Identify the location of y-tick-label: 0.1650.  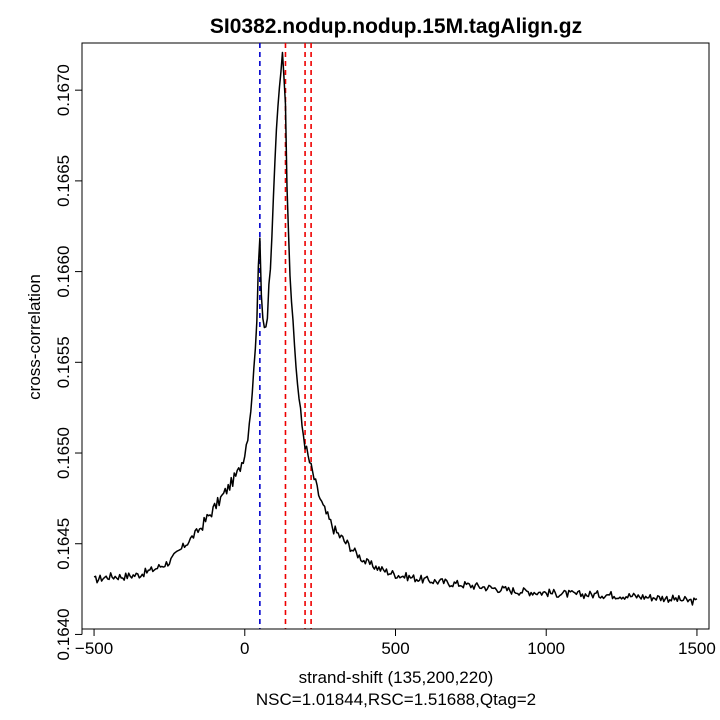
(63, 453).